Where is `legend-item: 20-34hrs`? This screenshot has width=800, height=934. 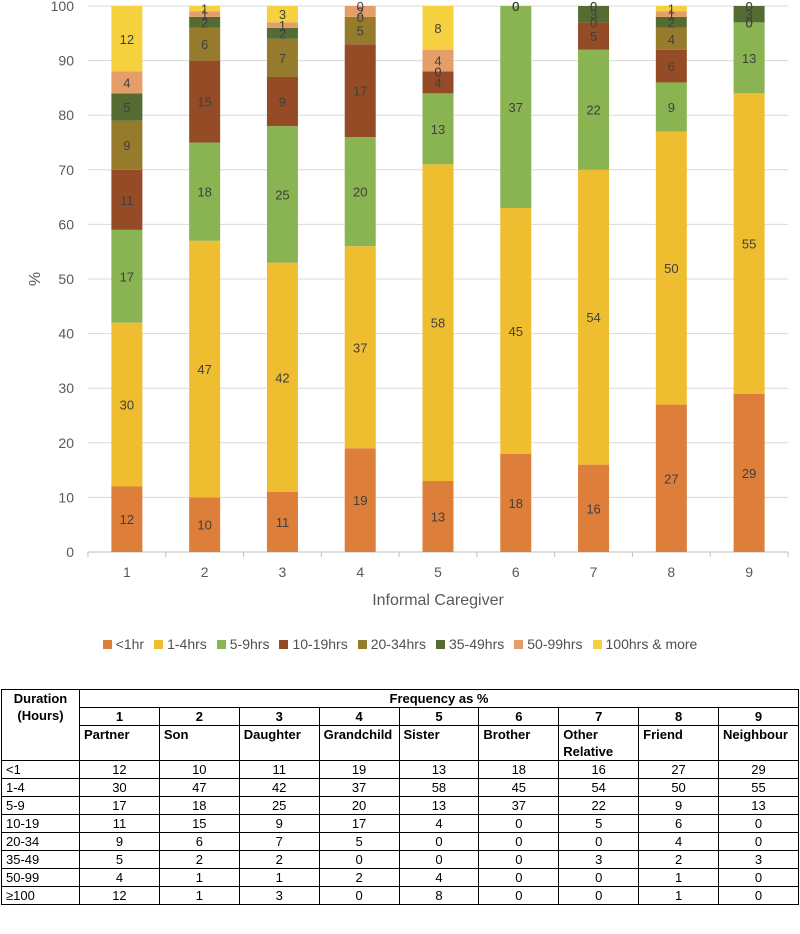
legend-item: 20-34hrs is located at coordinates (391, 644).